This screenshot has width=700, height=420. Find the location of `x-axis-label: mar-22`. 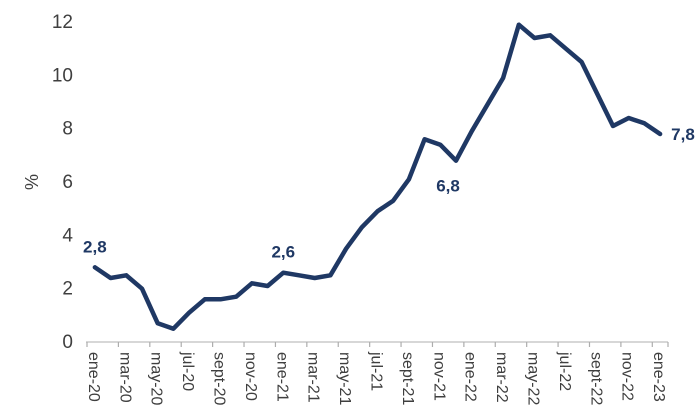

x-axis-label: mar-22 is located at coordinates (501, 377).